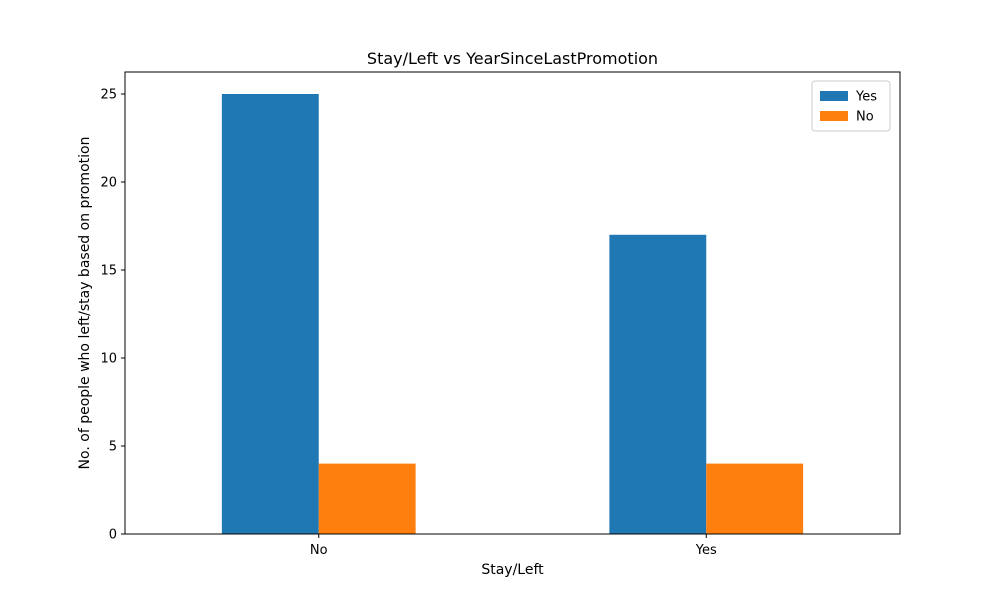 This screenshot has width=1000, height=600. Describe the element at coordinates (834, 96) in the screenshot. I see `legend-swatch-yes` at that location.